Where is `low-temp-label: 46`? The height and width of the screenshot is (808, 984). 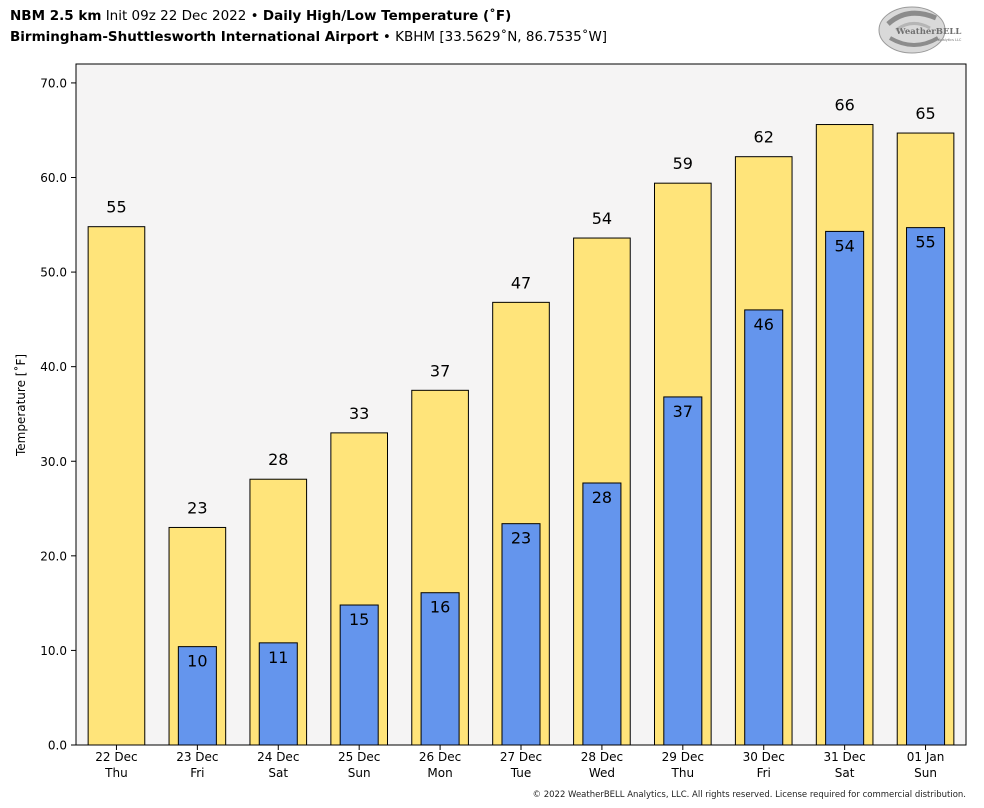
low-temp-label: 46 is located at coordinates (764, 324).